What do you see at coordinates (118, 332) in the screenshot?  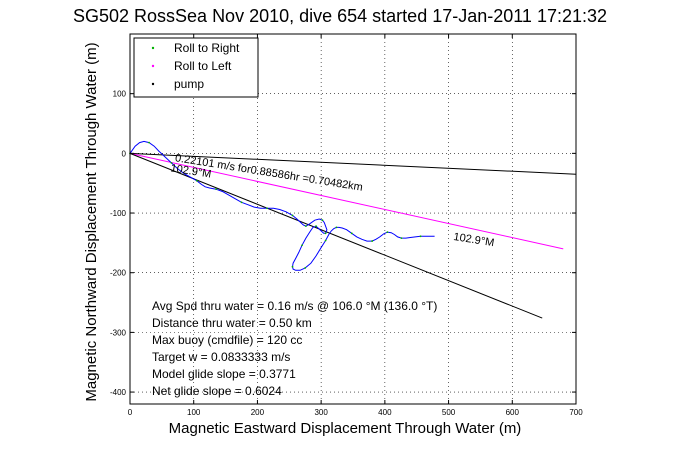 I see `y-tick-label: -300` at bounding box center [118, 332].